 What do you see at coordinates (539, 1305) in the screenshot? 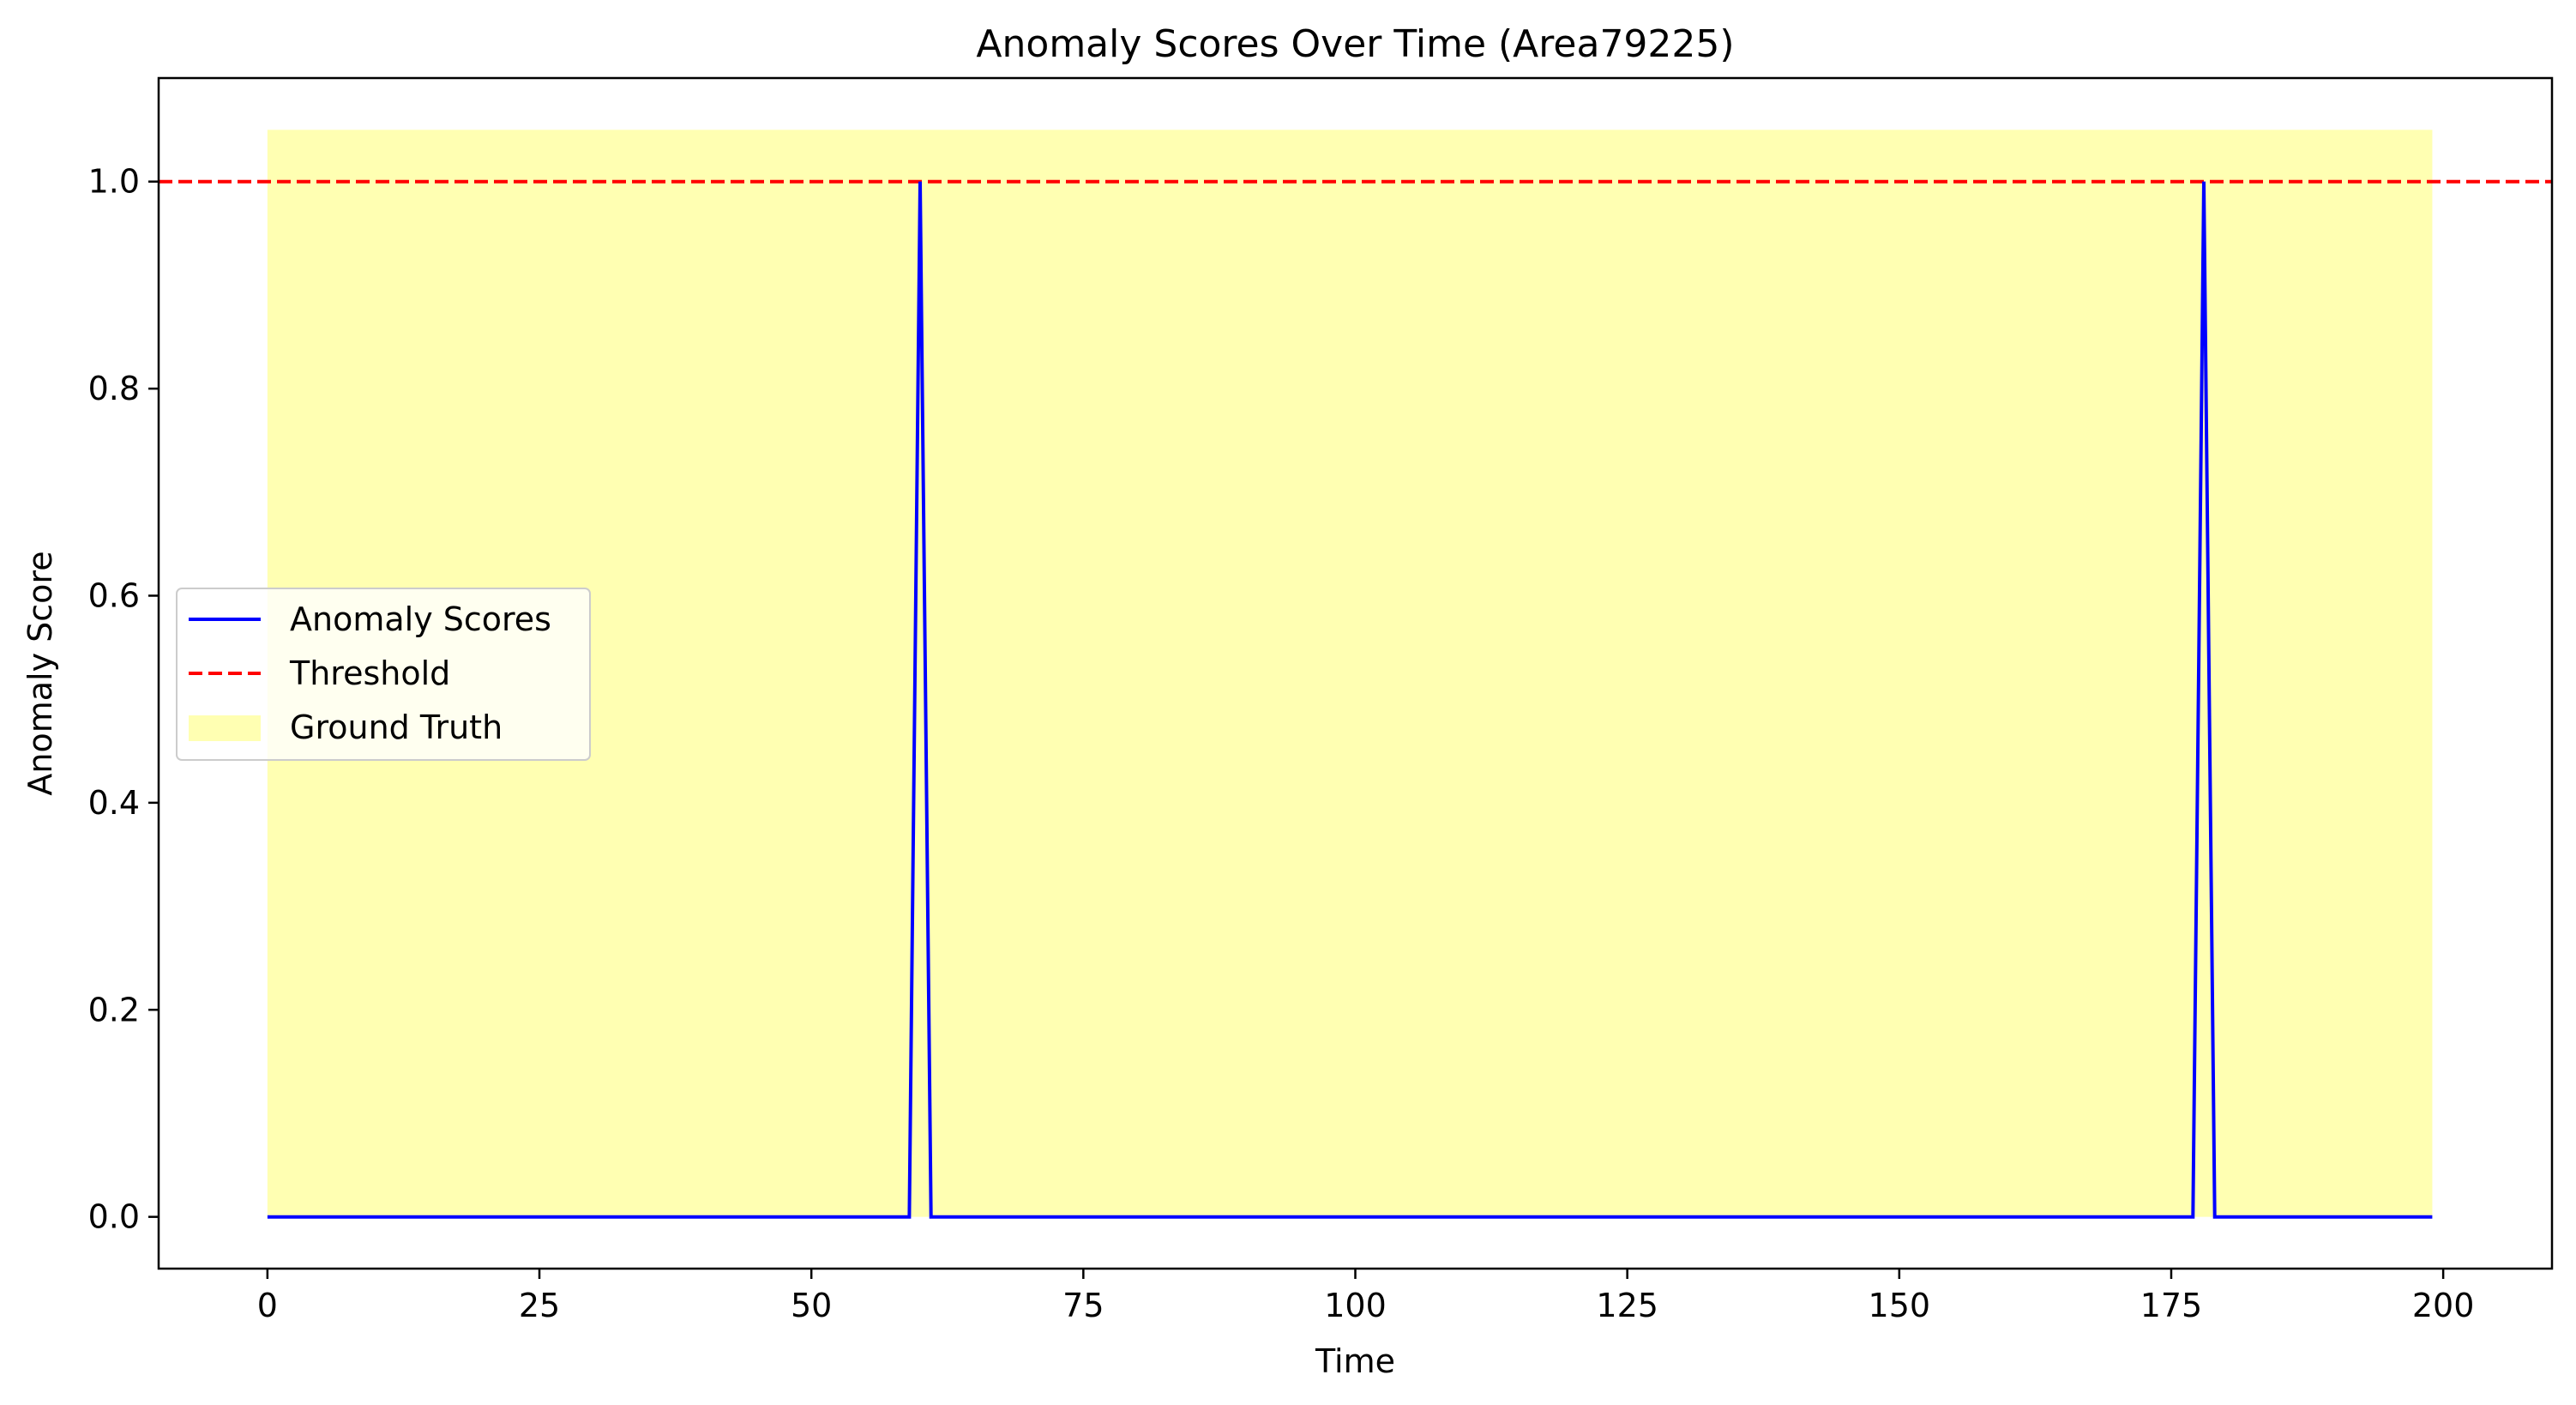
I see `x-tick-label: 25` at bounding box center [539, 1305].